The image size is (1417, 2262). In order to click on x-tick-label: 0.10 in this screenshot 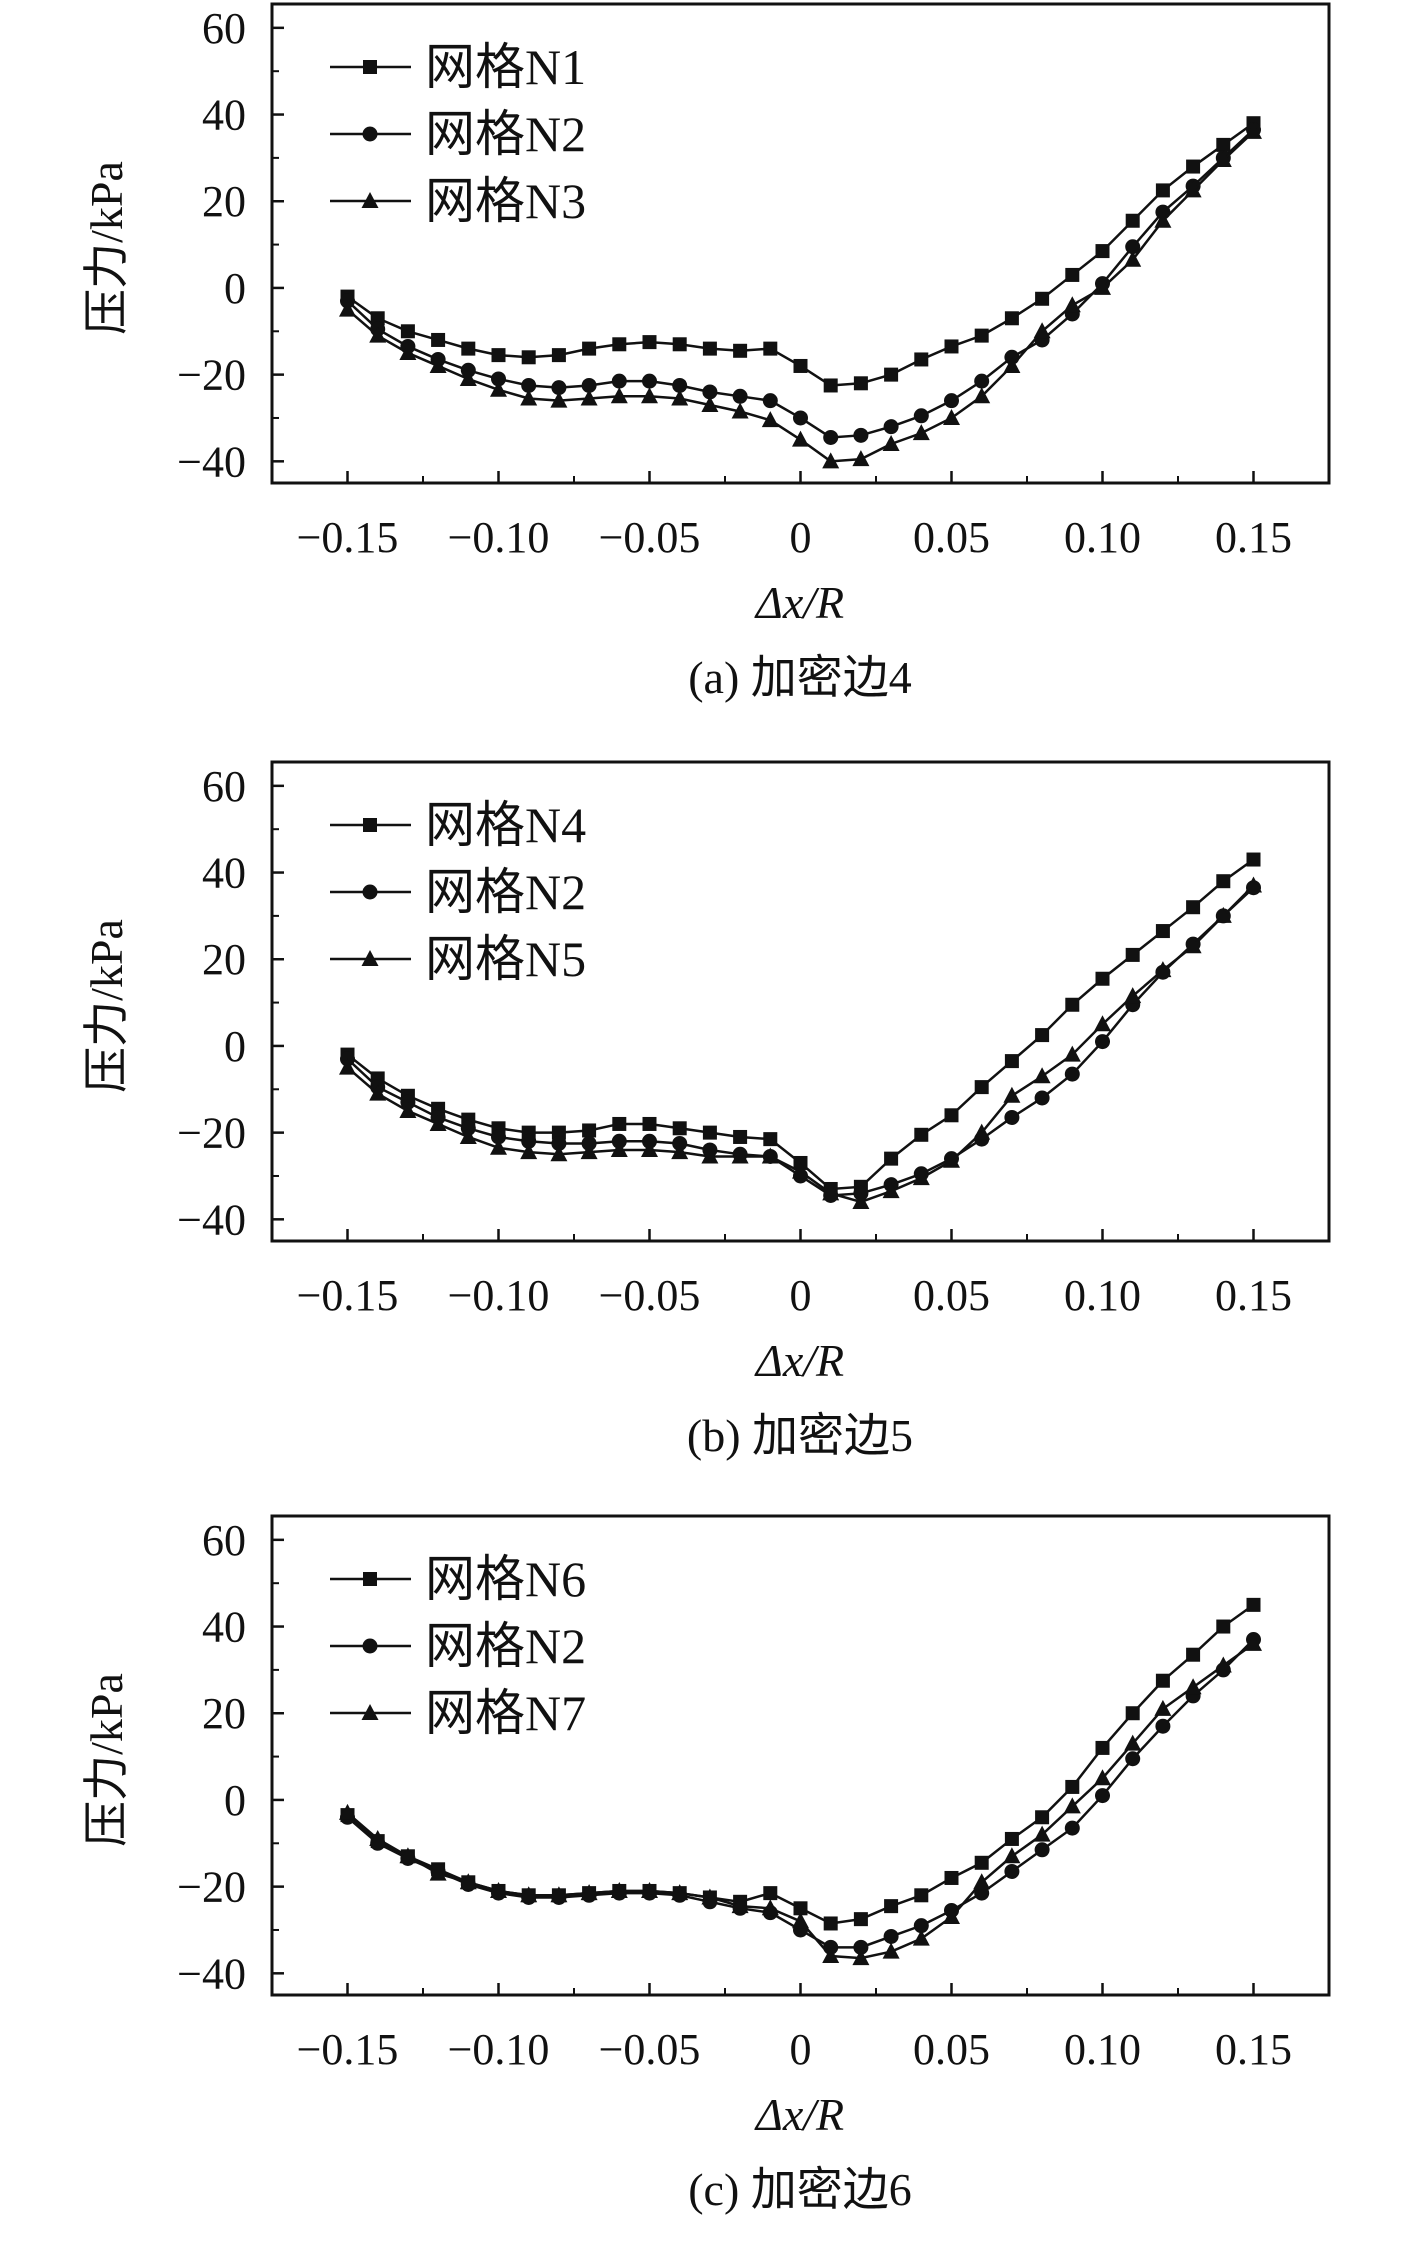, I will do `click(1102, 537)`.